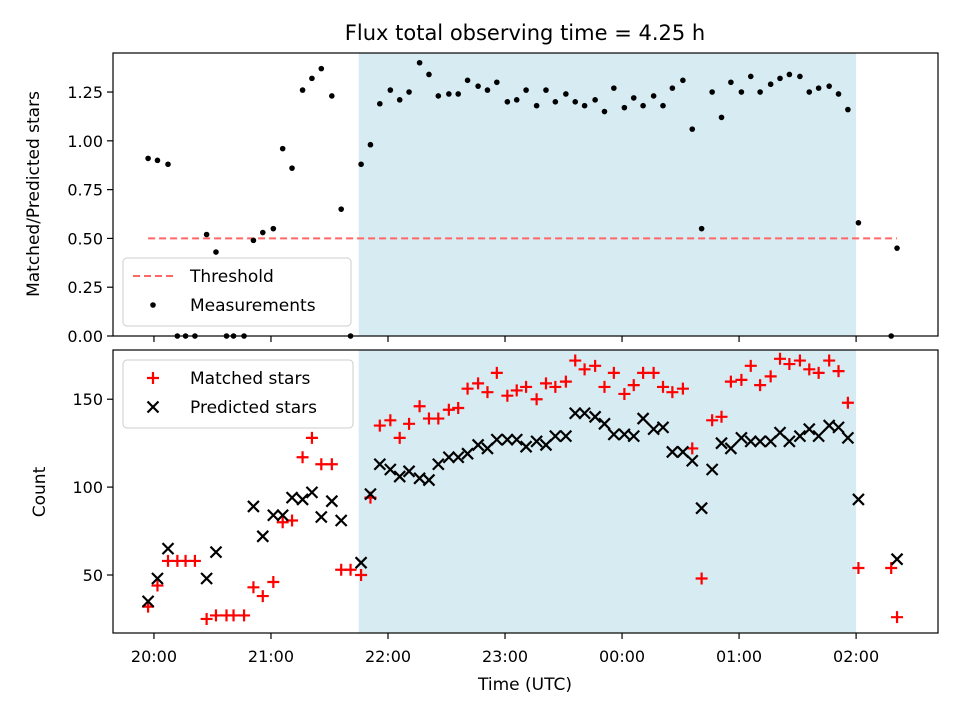 This screenshot has width=960, height=724. Describe the element at coordinates (85, 92) in the screenshot. I see `y-tick-label: 1.25` at that location.